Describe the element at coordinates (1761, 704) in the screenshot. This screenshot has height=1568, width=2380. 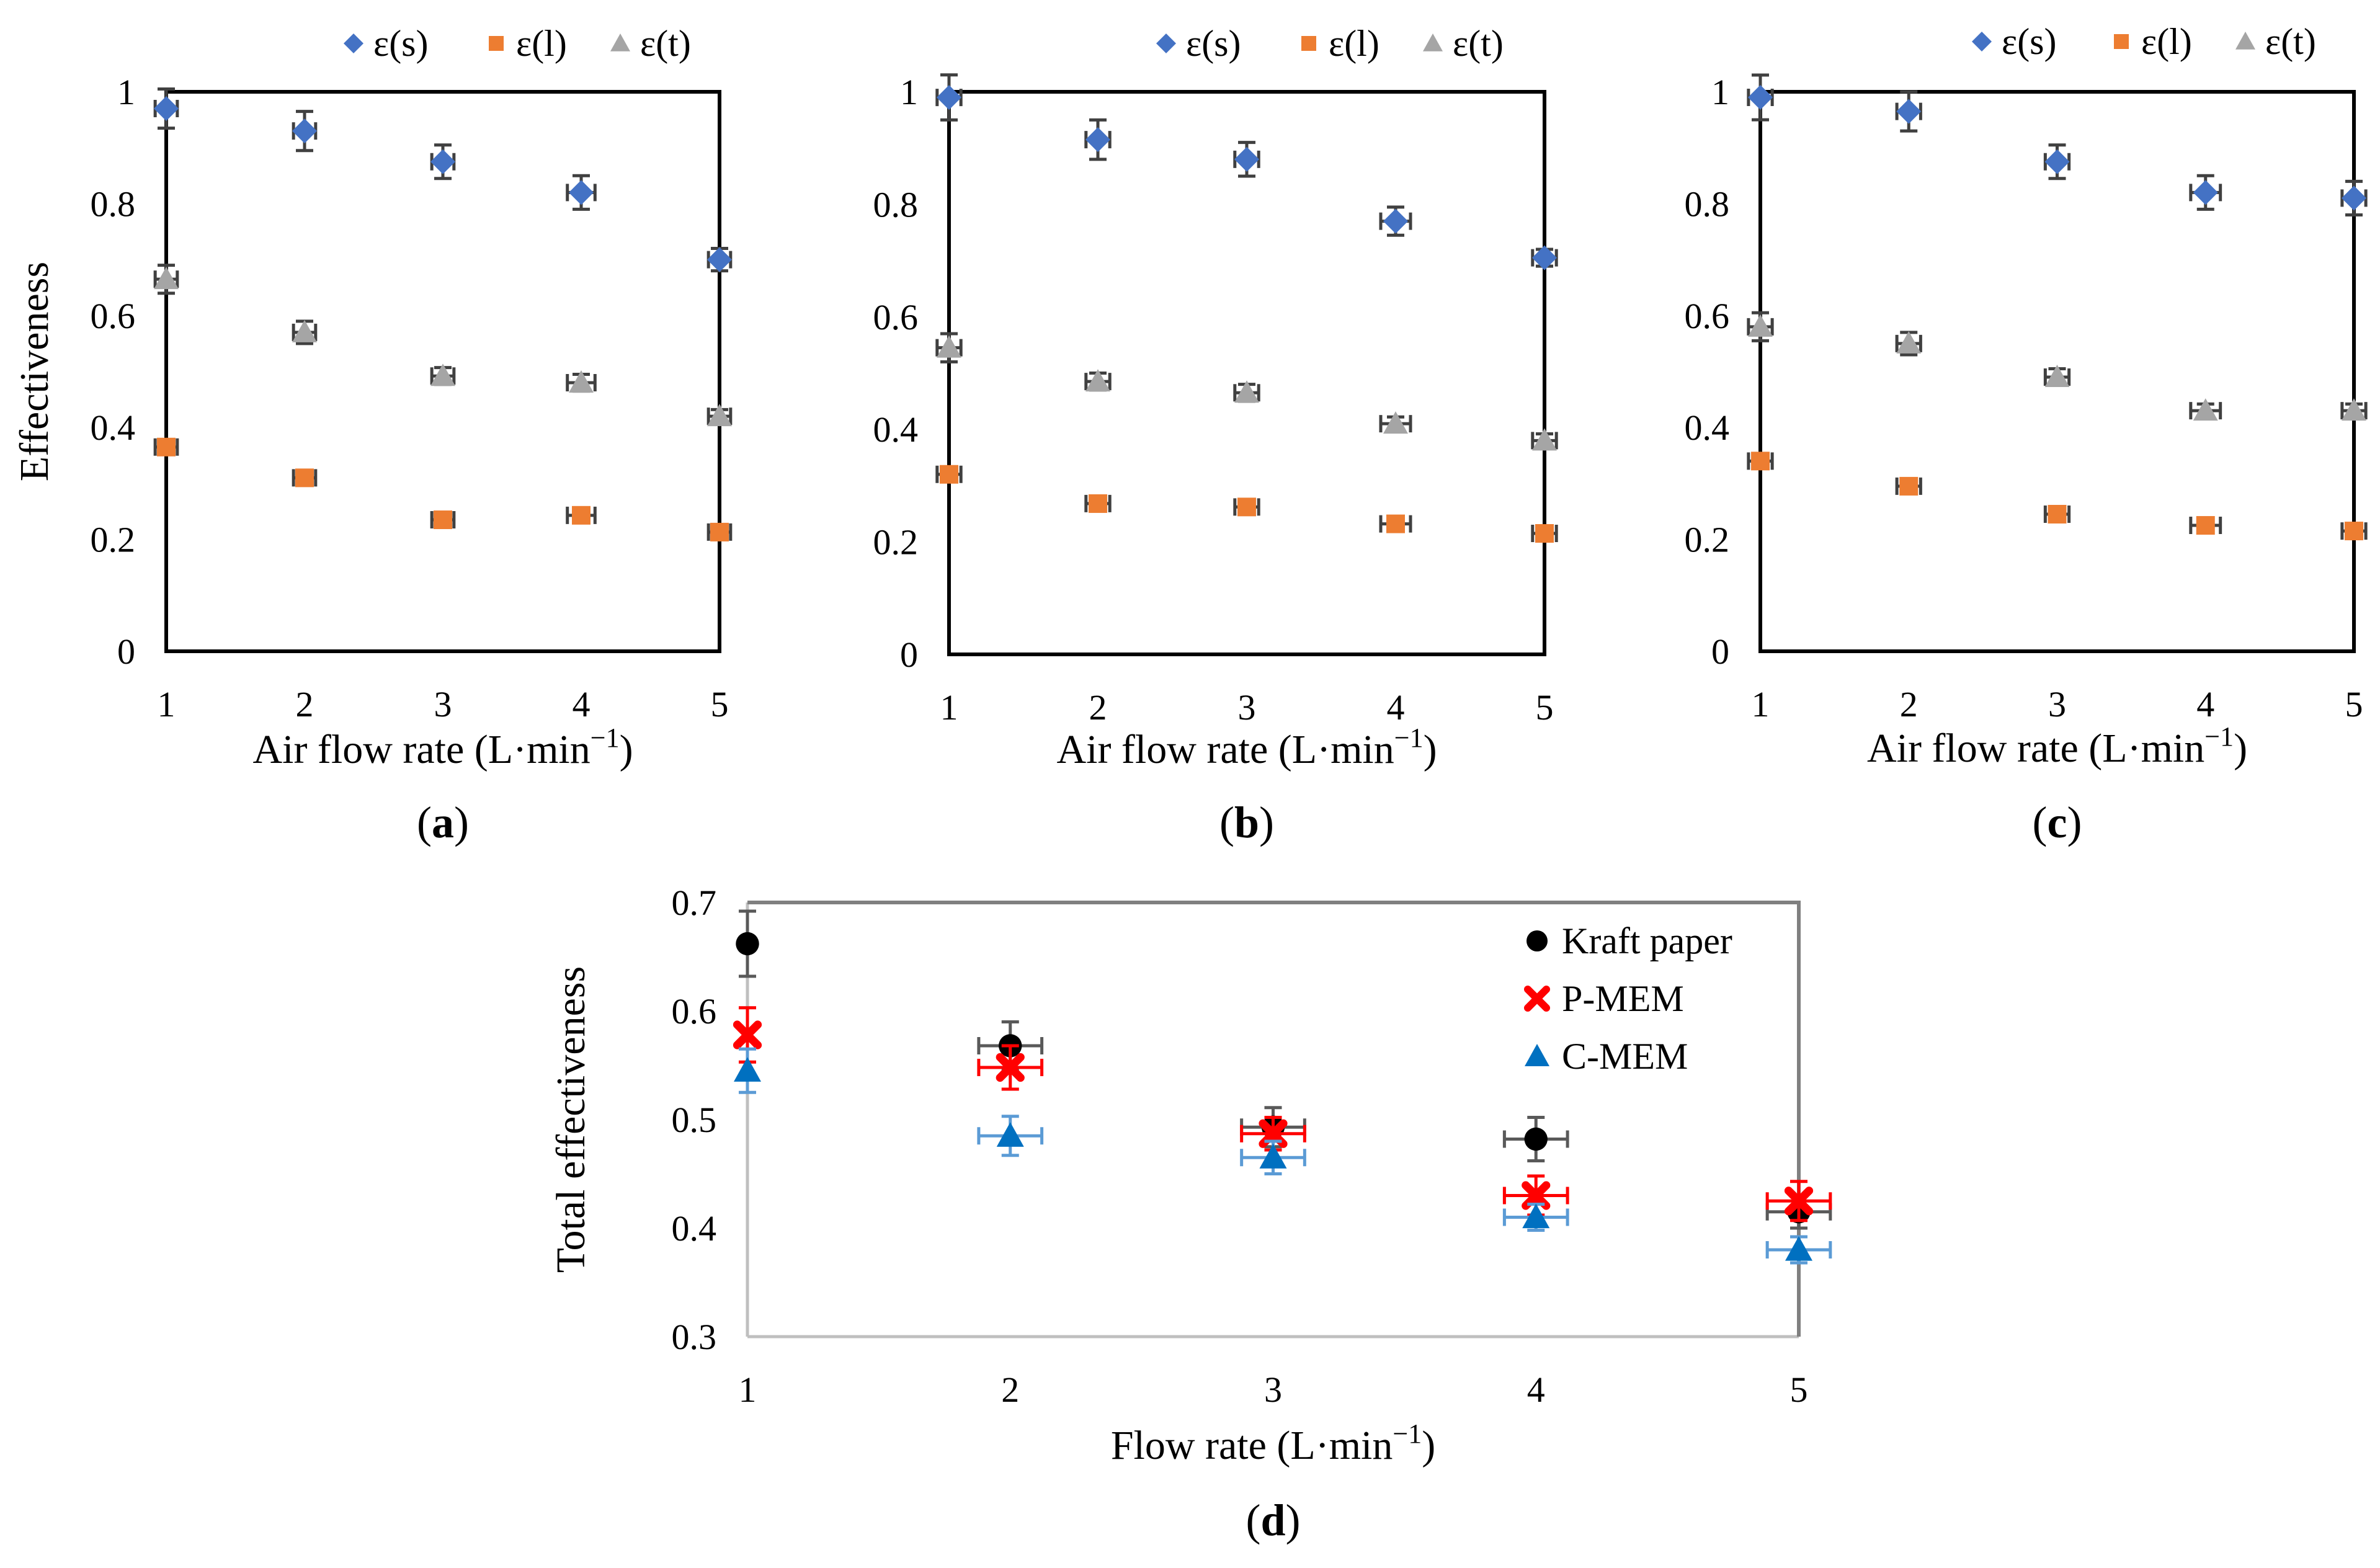
I see `x-tick-label: 1` at that location.